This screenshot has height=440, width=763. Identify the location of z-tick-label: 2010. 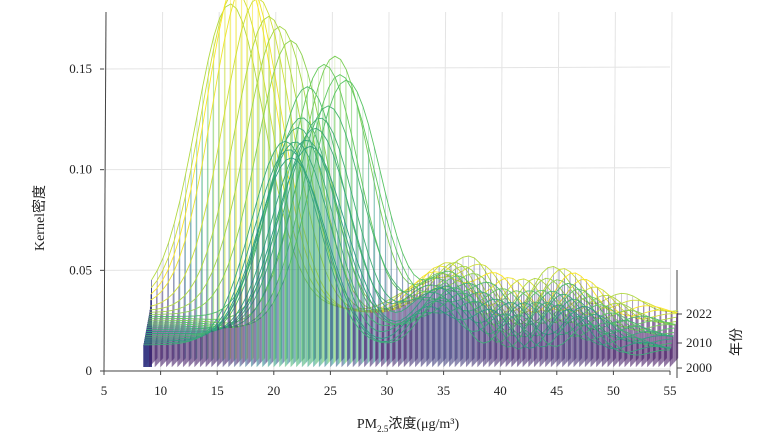
(699, 342).